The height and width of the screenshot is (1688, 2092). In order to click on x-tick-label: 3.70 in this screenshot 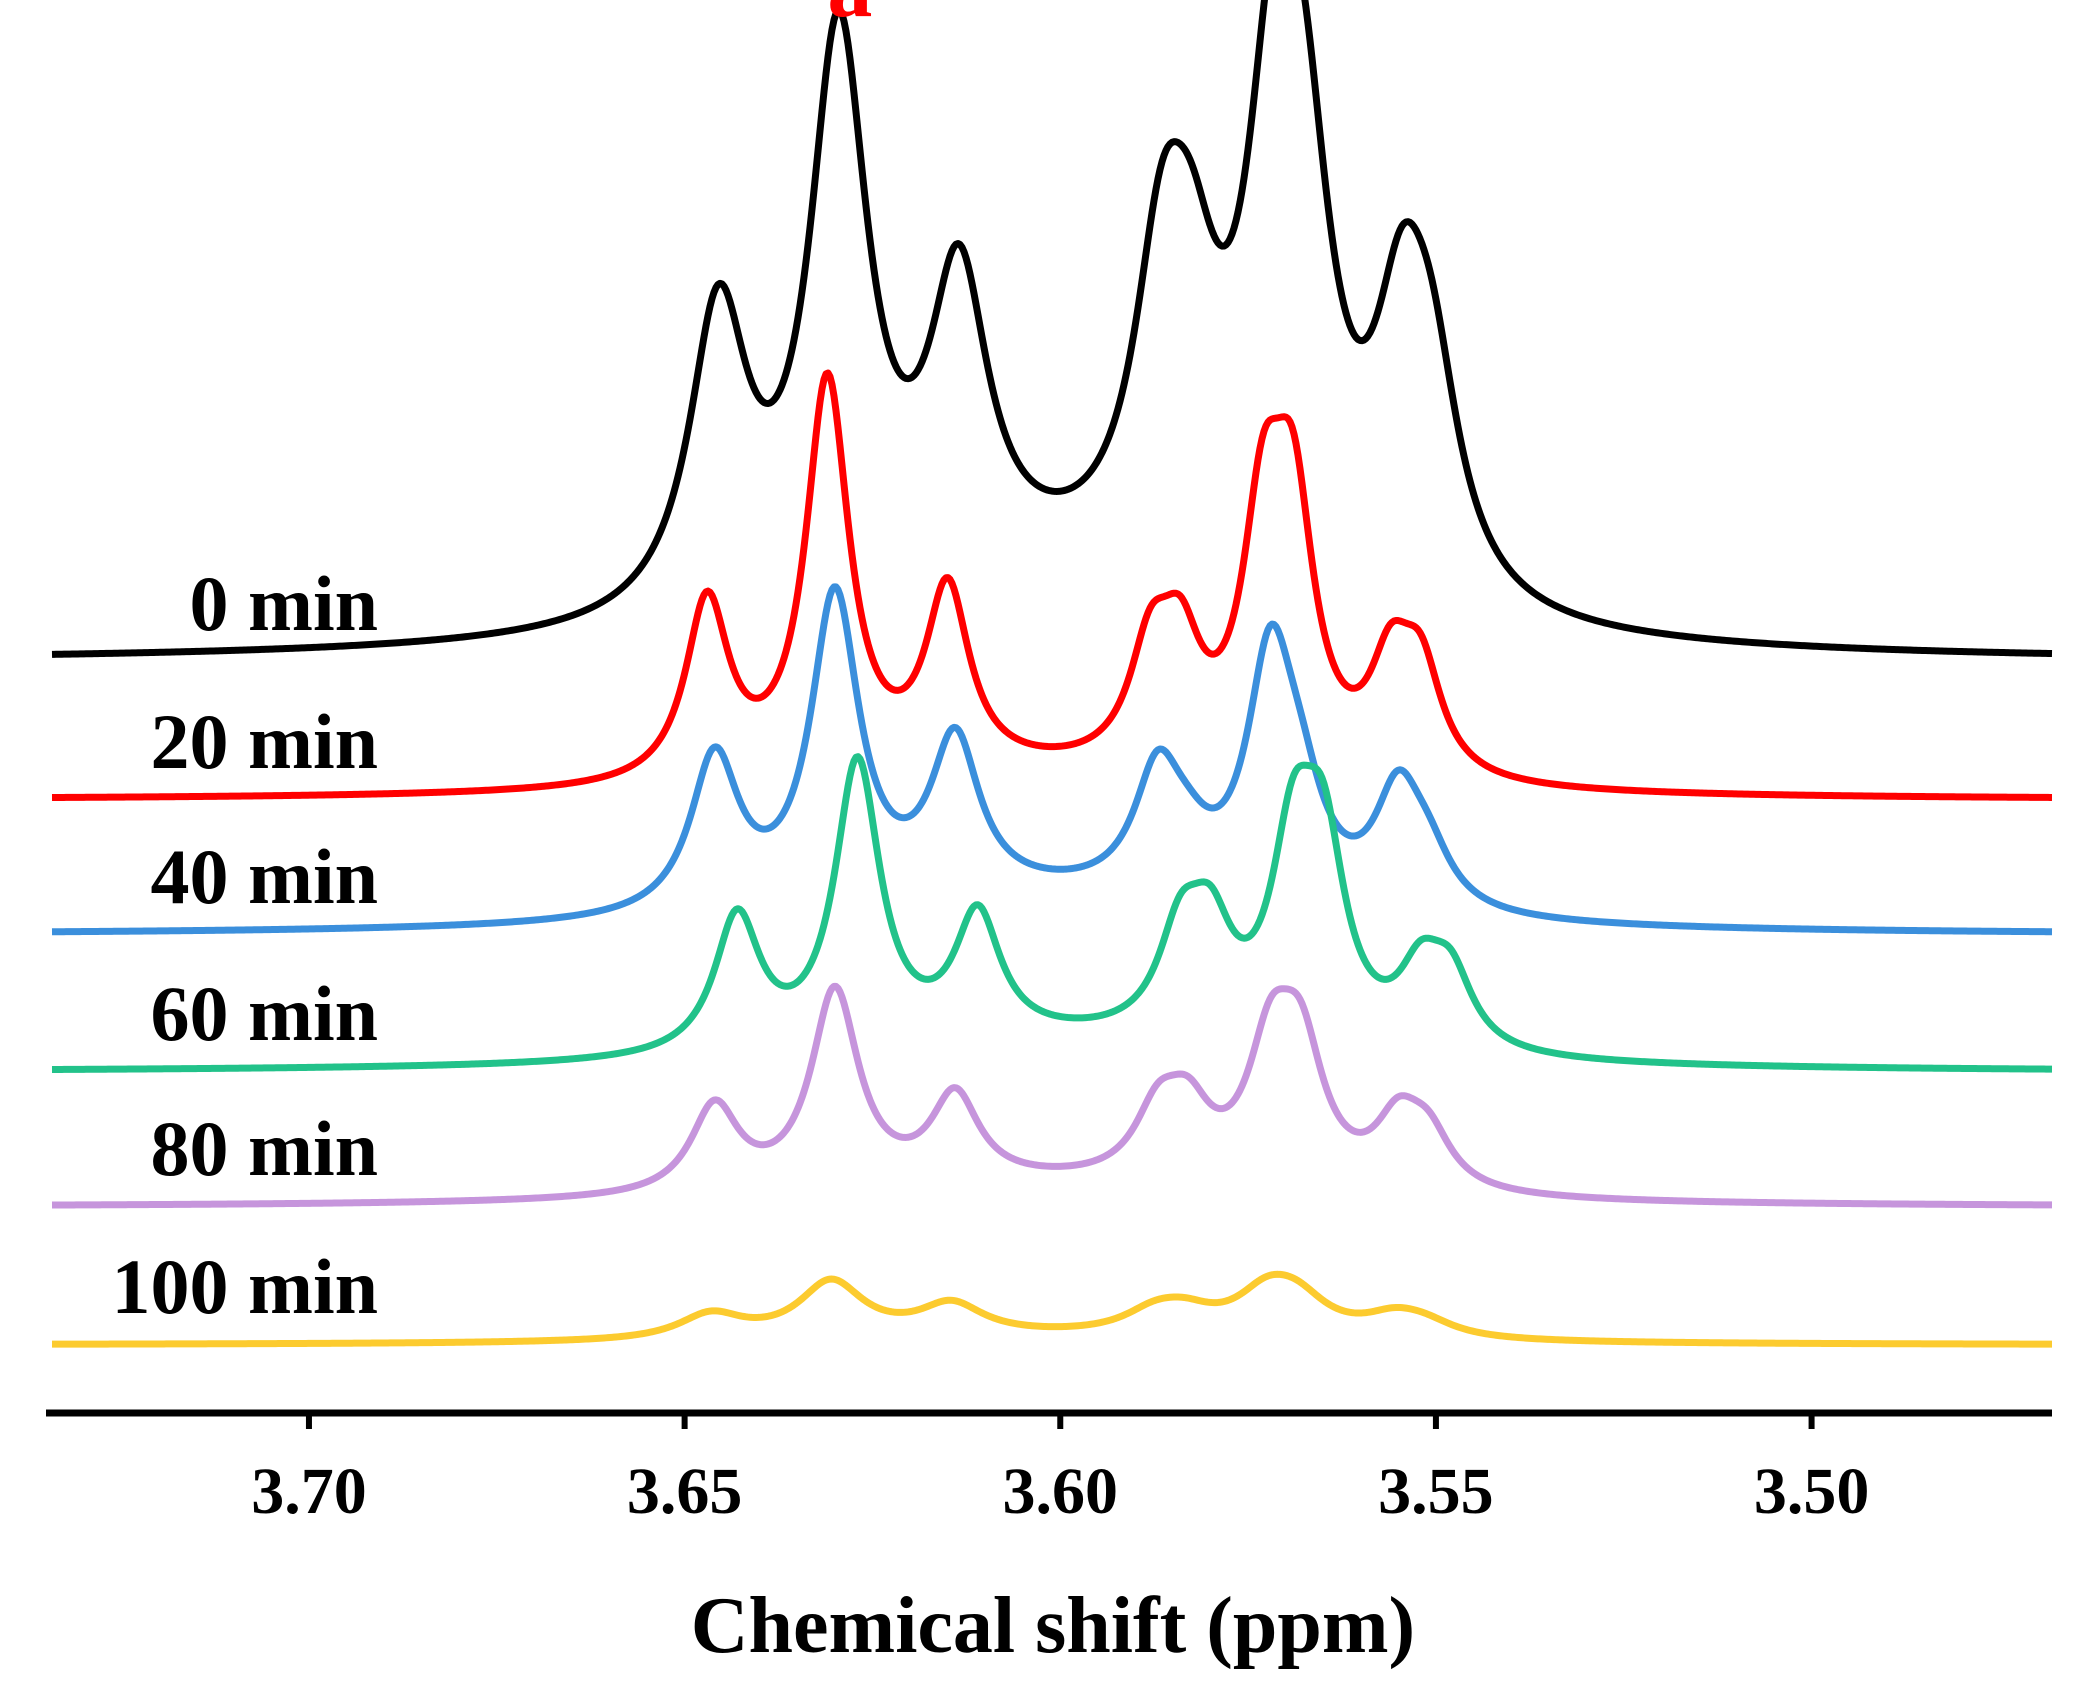, I will do `click(309, 1491)`.